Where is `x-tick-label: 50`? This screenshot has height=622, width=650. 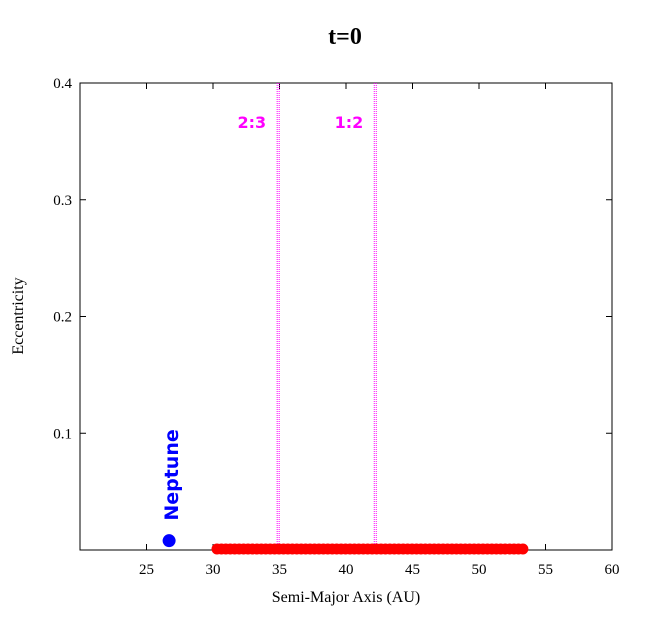
x-tick-label: 50 is located at coordinates (479, 570).